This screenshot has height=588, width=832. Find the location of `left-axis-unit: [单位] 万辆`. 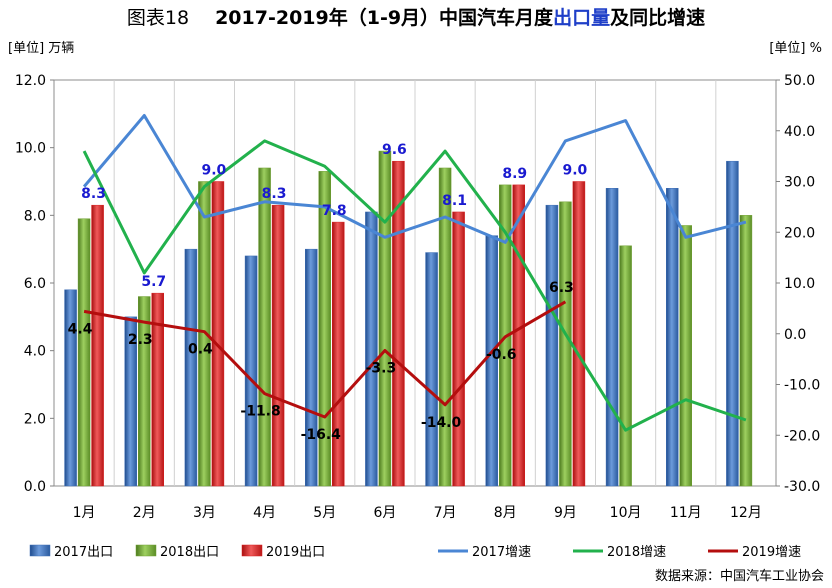

left-axis-unit: [单位] 万辆 is located at coordinates (41, 48).